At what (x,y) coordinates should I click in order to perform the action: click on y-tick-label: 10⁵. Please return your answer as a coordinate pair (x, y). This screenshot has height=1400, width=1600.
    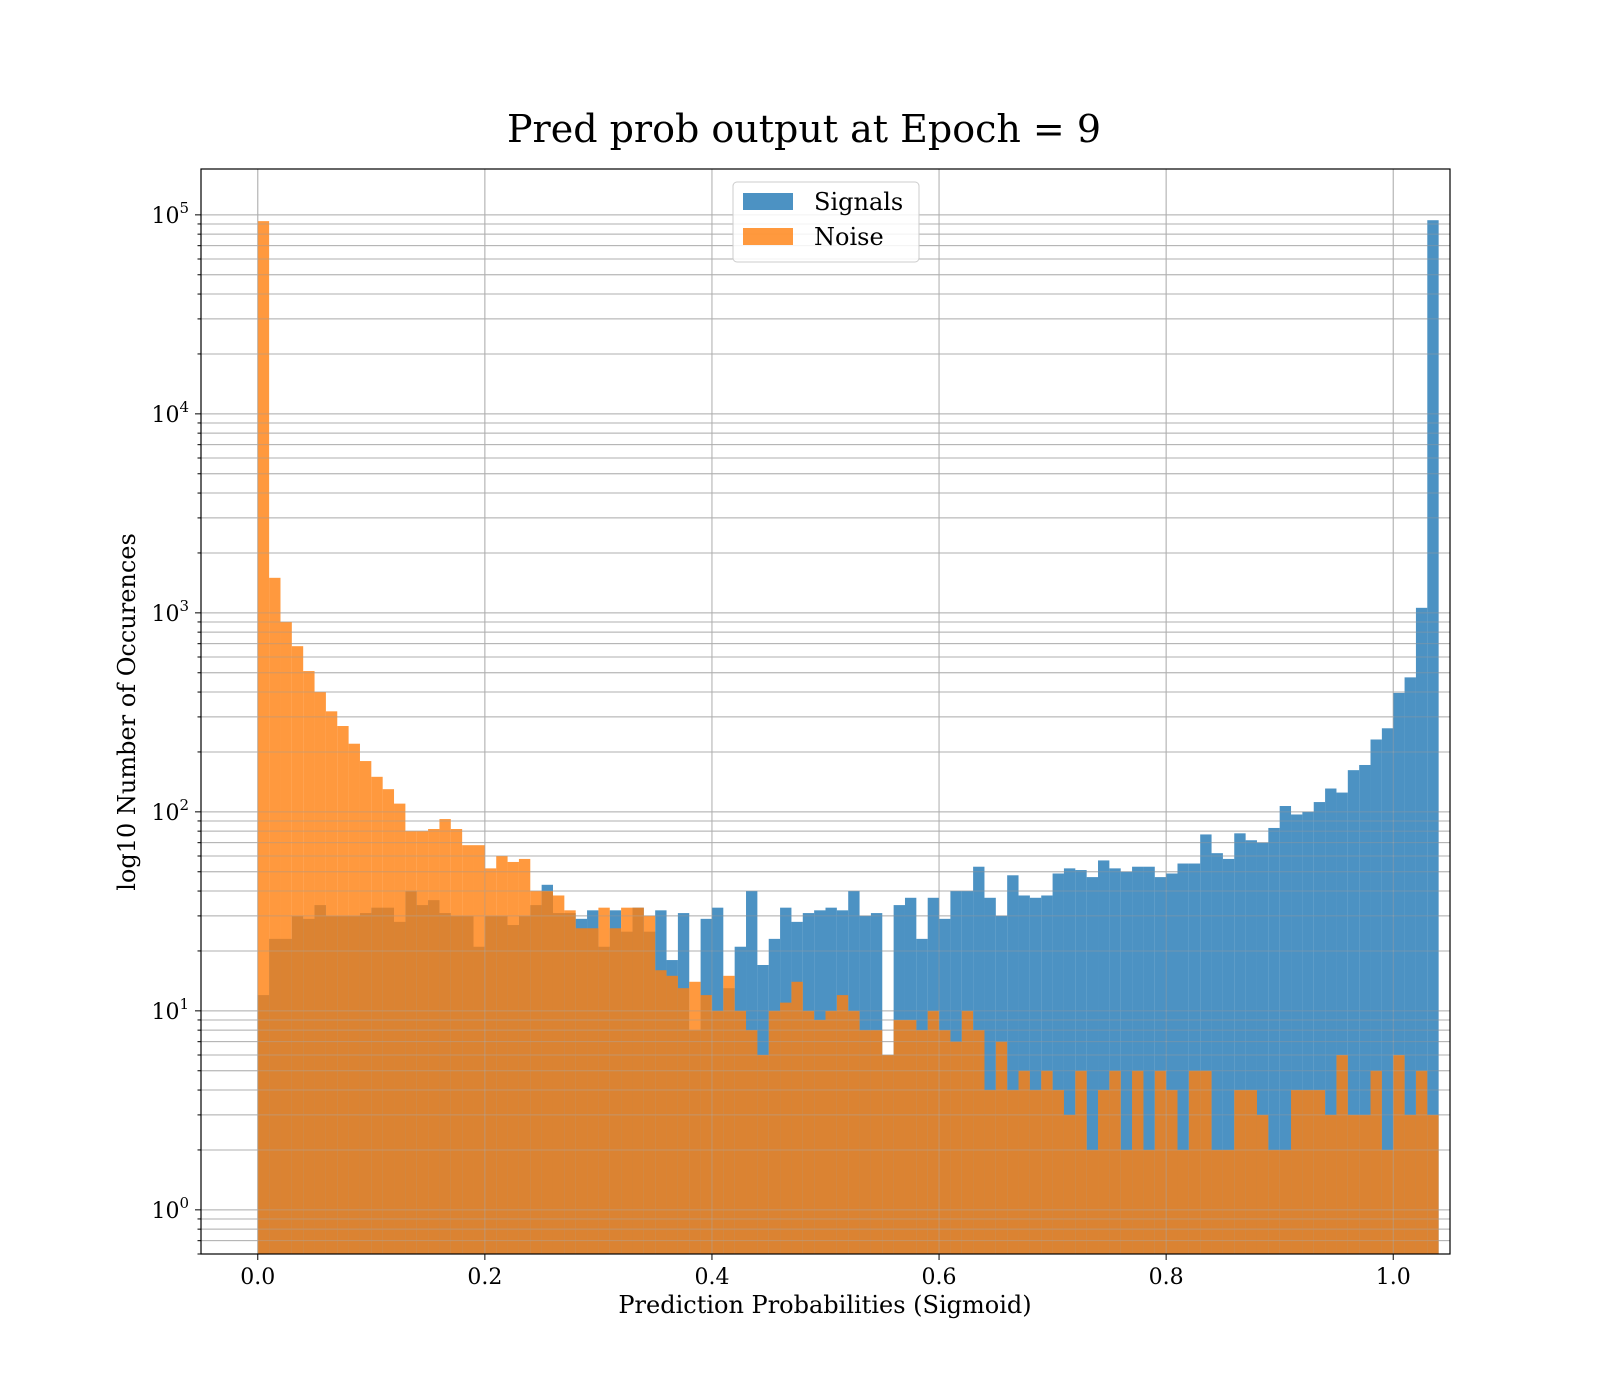
    Looking at the image, I should click on (170, 214).